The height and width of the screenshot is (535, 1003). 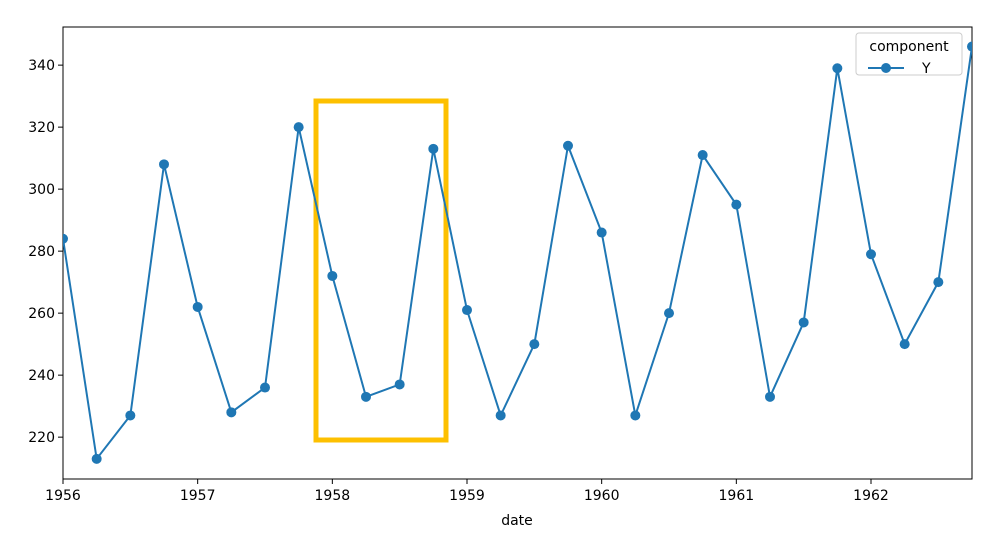 I want to click on y-tick-label: 300, so click(x=41, y=190).